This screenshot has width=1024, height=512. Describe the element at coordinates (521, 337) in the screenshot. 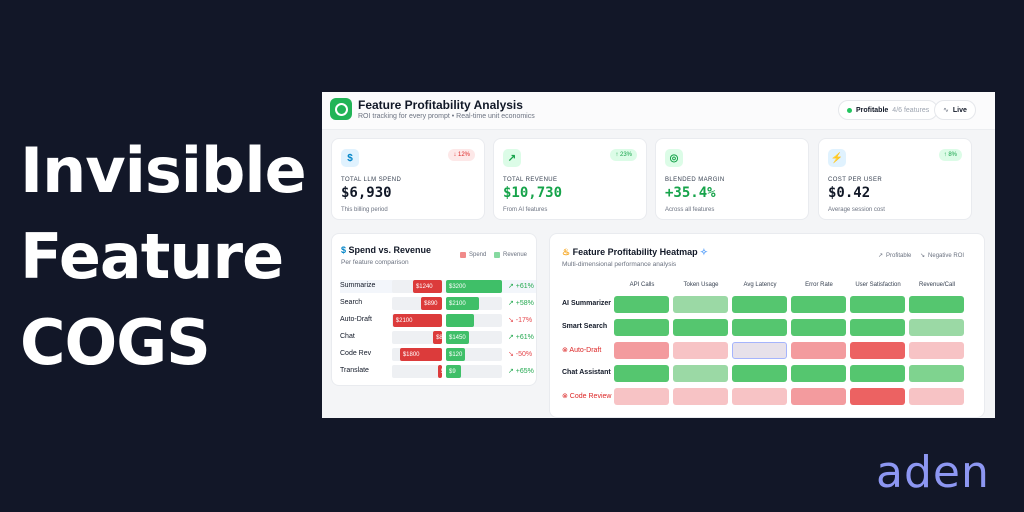

I see `roi-value: ↗ +61%` at that location.